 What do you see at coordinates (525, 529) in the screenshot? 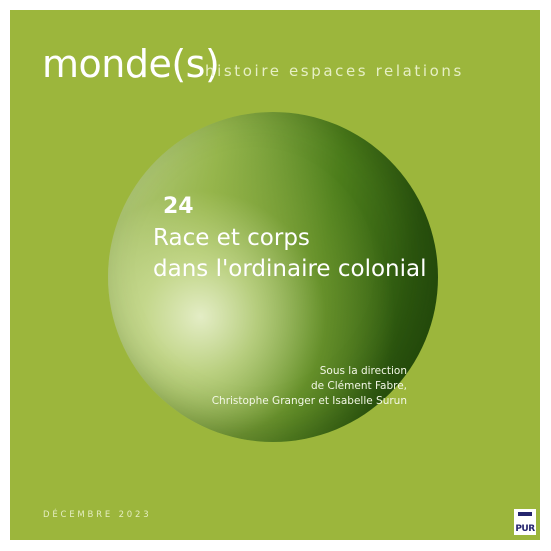
I see `publisher-logo-text: PUR` at bounding box center [525, 529].